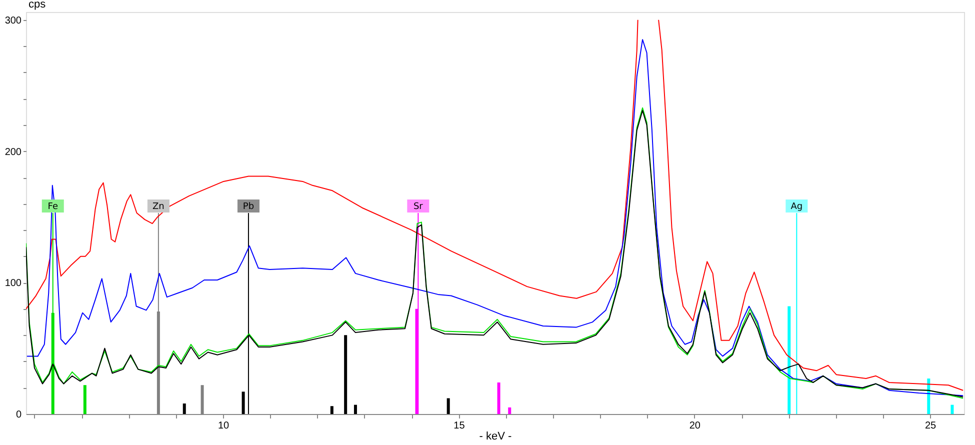 Image resolution: width=975 pixels, height=445 pixels. I want to click on x-axis-title: - keV -, so click(495, 436).